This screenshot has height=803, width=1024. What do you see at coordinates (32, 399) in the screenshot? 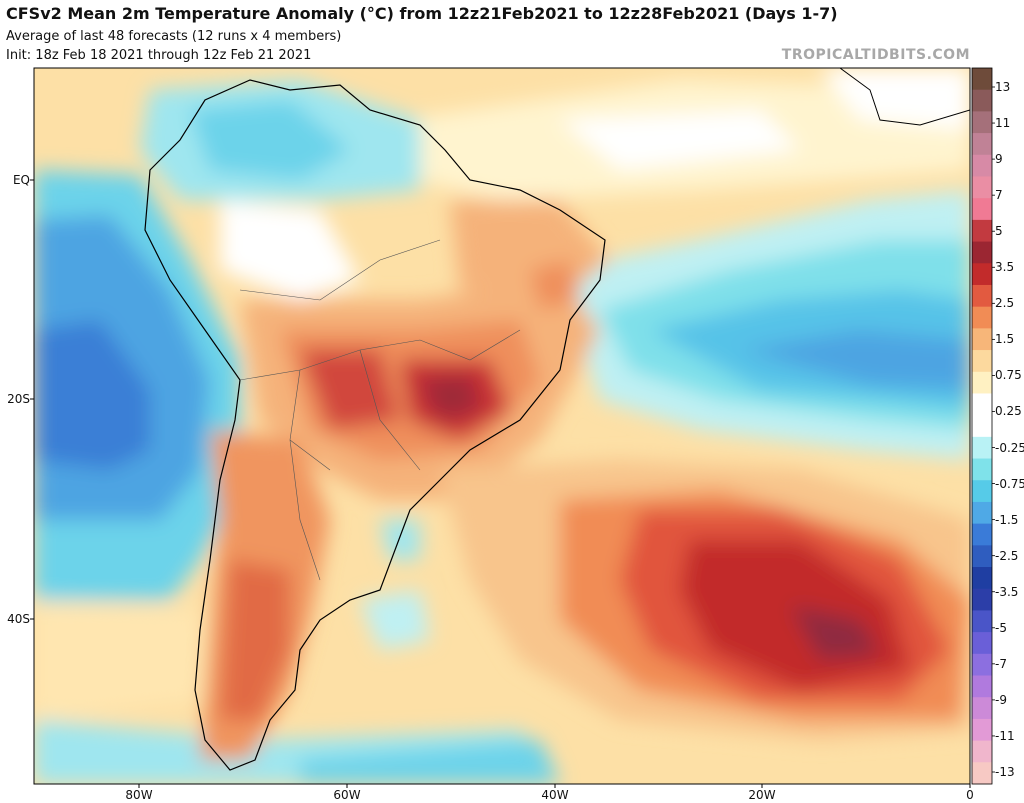
I see `lat-ticks` at bounding box center [32, 399].